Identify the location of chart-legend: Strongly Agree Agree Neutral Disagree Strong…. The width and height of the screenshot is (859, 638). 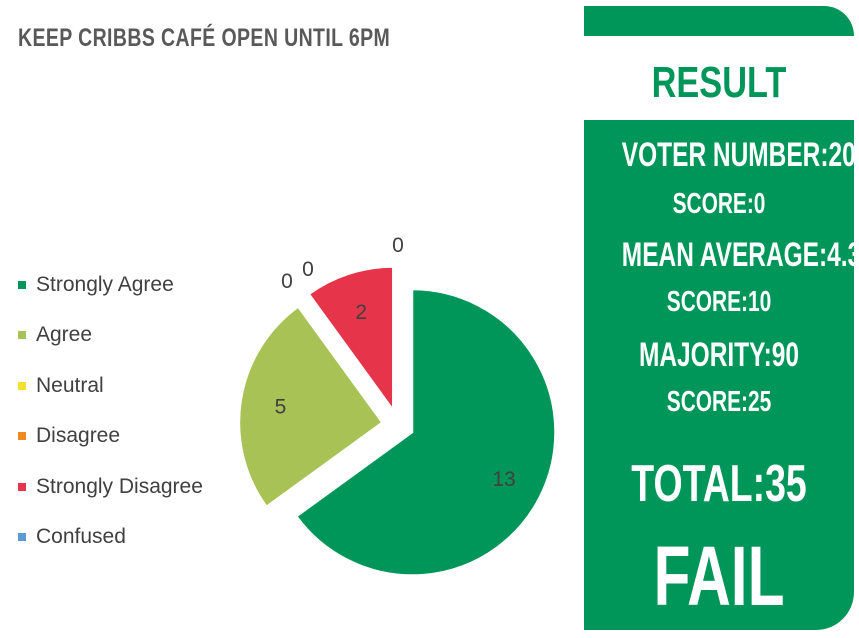
(110, 424).